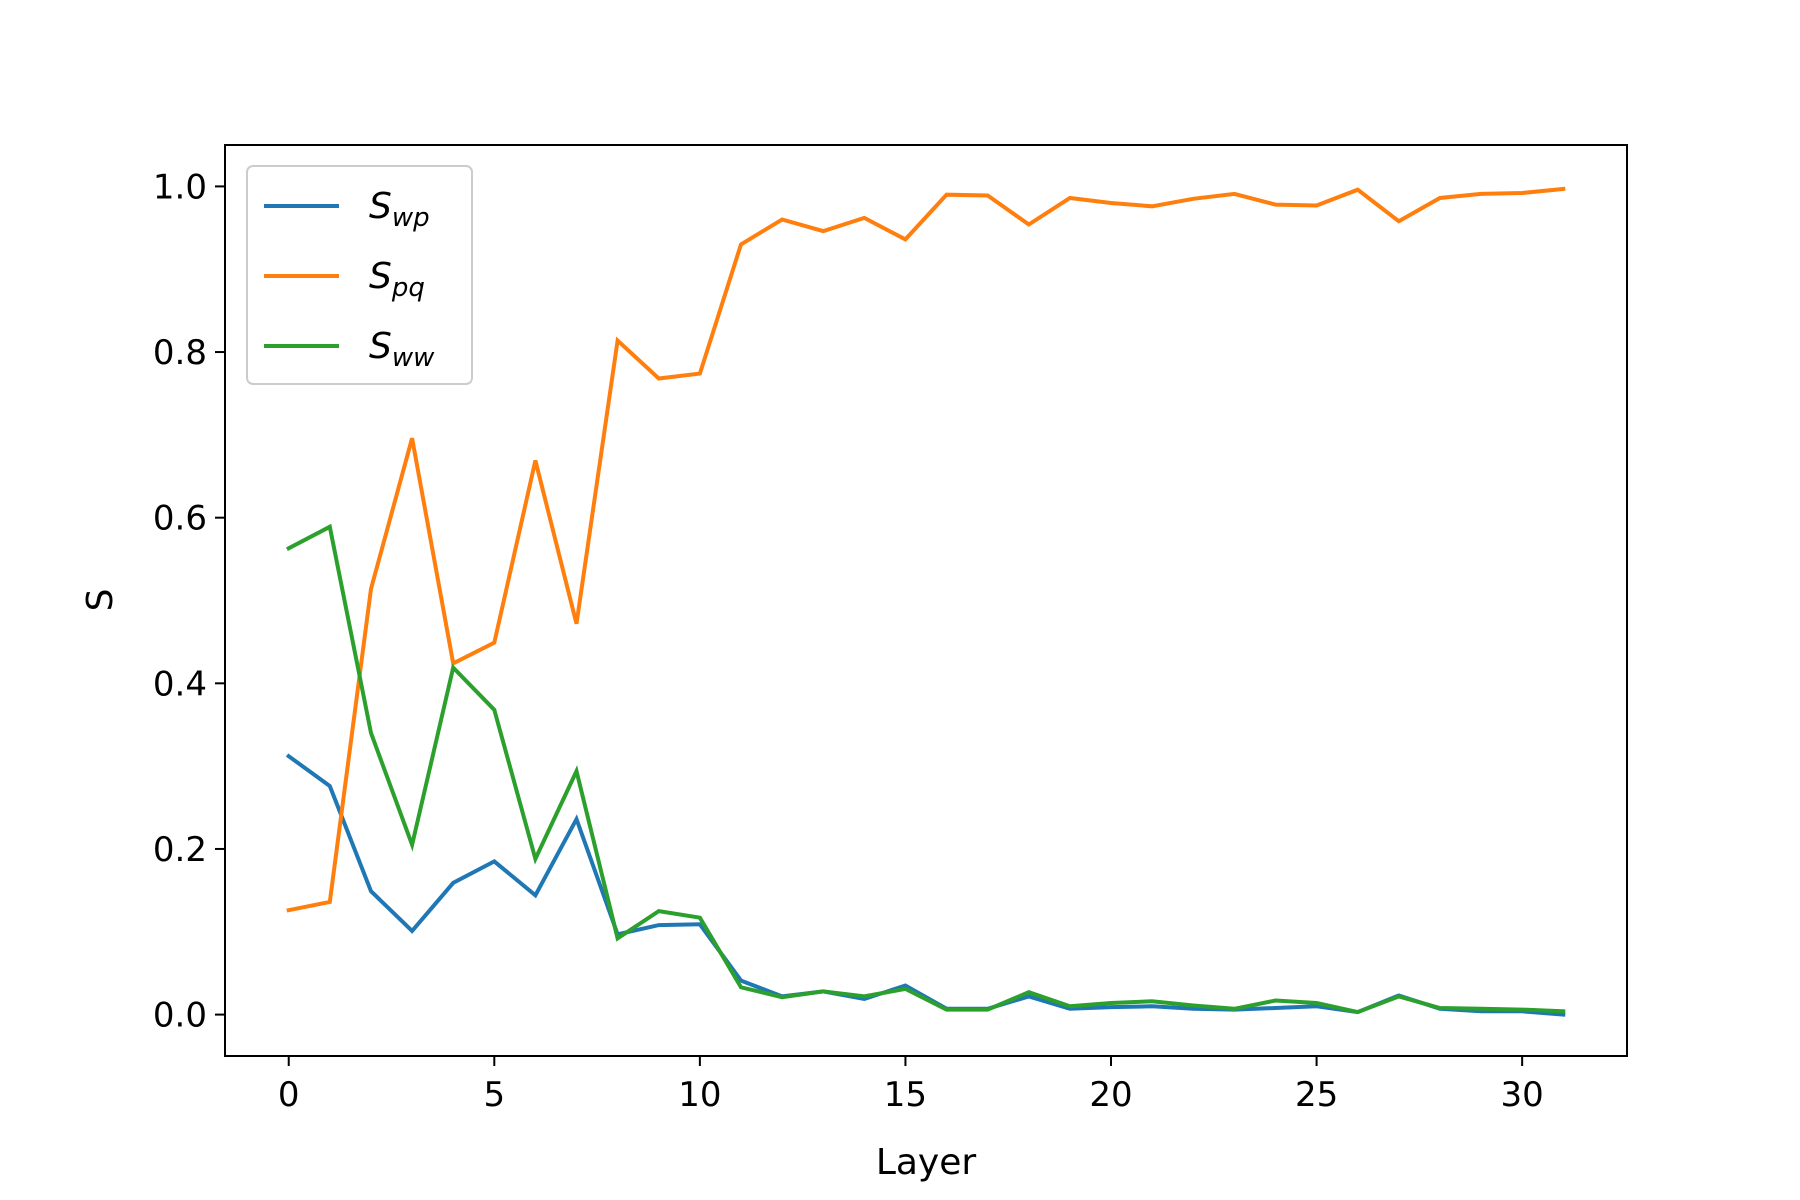 Image resolution: width=1800 pixels, height=1200 pixels. I want to click on y-axis-label: S, so click(100, 600).